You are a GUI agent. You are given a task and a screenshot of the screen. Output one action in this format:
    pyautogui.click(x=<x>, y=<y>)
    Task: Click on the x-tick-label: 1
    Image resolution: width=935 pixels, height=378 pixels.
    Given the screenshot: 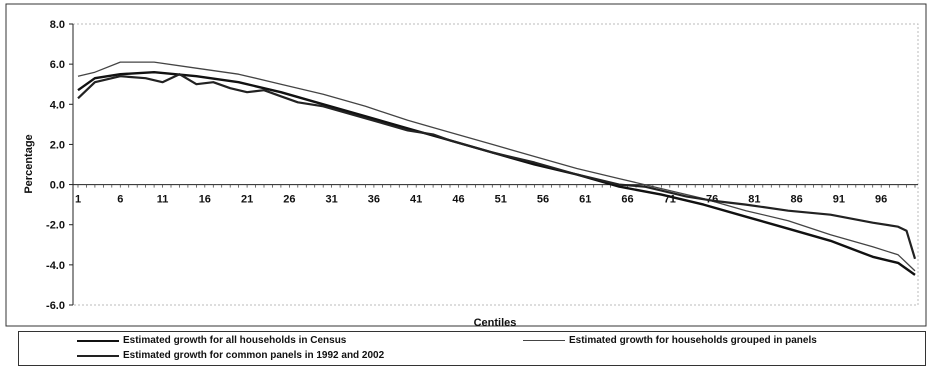 What is the action you would take?
    pyautogui.click(x=78, y=200)
    